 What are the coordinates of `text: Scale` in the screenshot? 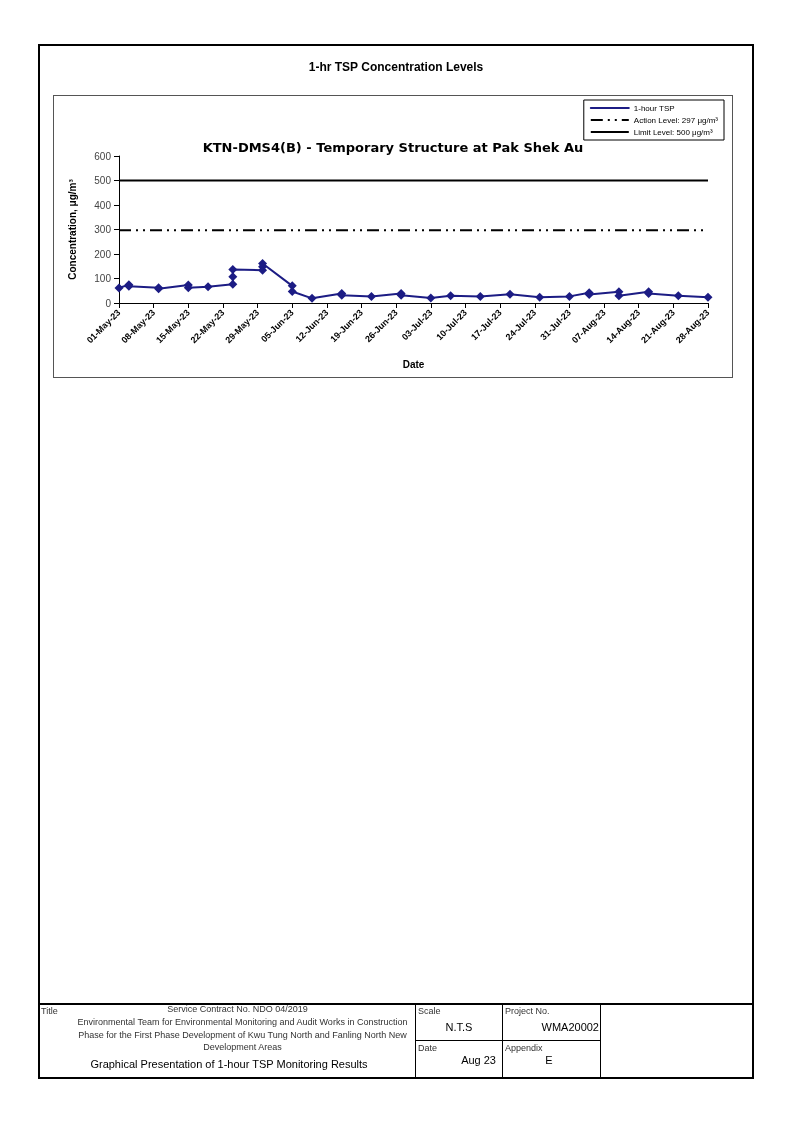 It's located at (429, 1011).